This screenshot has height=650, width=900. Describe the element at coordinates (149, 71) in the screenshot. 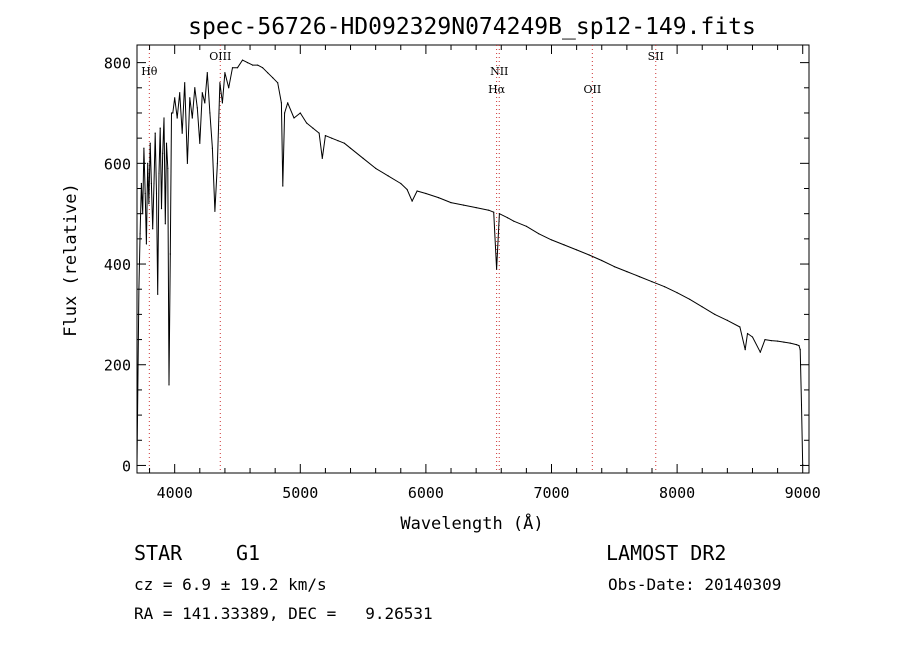

I see `line-marker-label: Hθ` at that location.